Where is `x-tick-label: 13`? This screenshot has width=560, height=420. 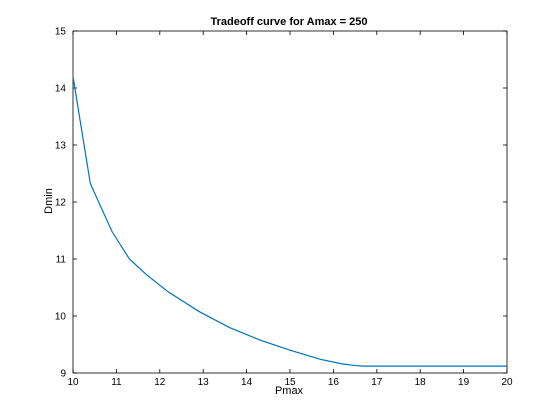 x-tick-label: 13 is located at coordinates (204, 382).